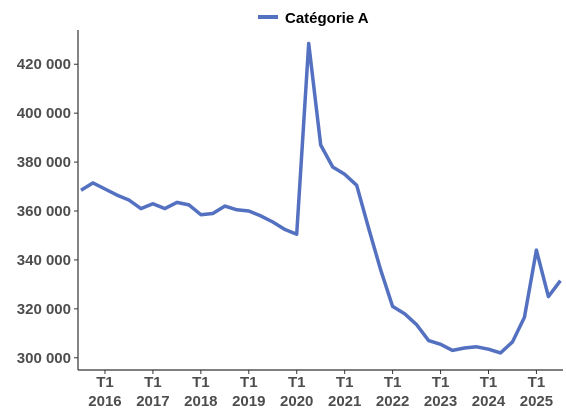 Image resolution: width=566 pixels, height=412 pixels. I want to click on x-tick-year-label: 2024, so click(489, 401).